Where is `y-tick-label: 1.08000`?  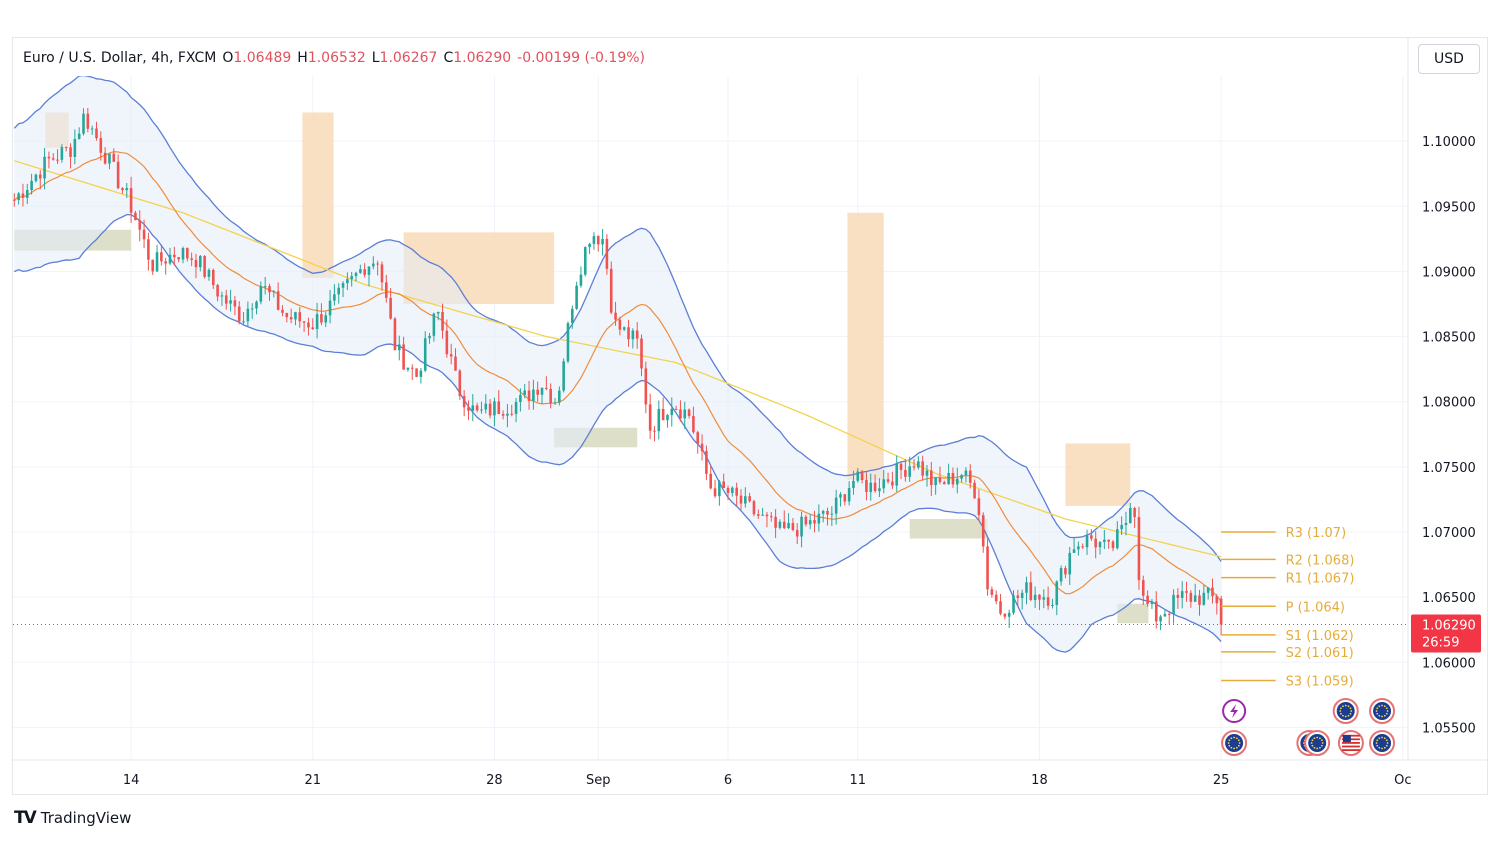 y-tick-label: 1.08000 is located at coordinates (1449, 403).